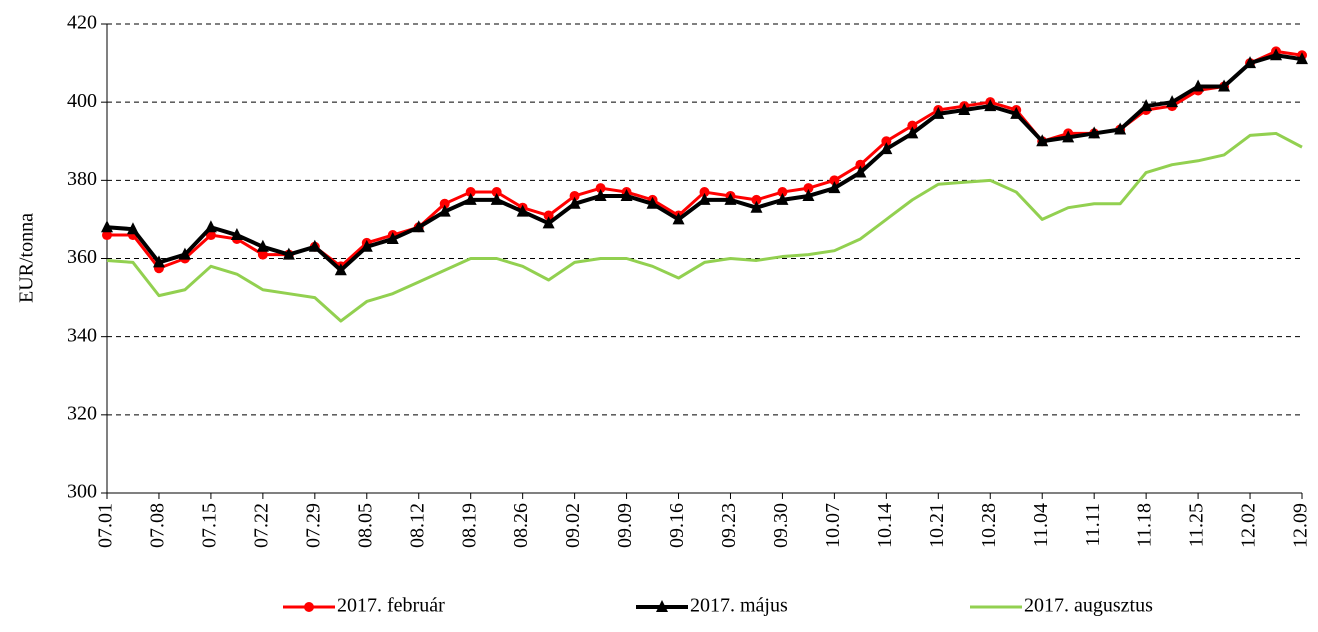  I want to click on x-tick-label: 08.05, so click(365, 525).